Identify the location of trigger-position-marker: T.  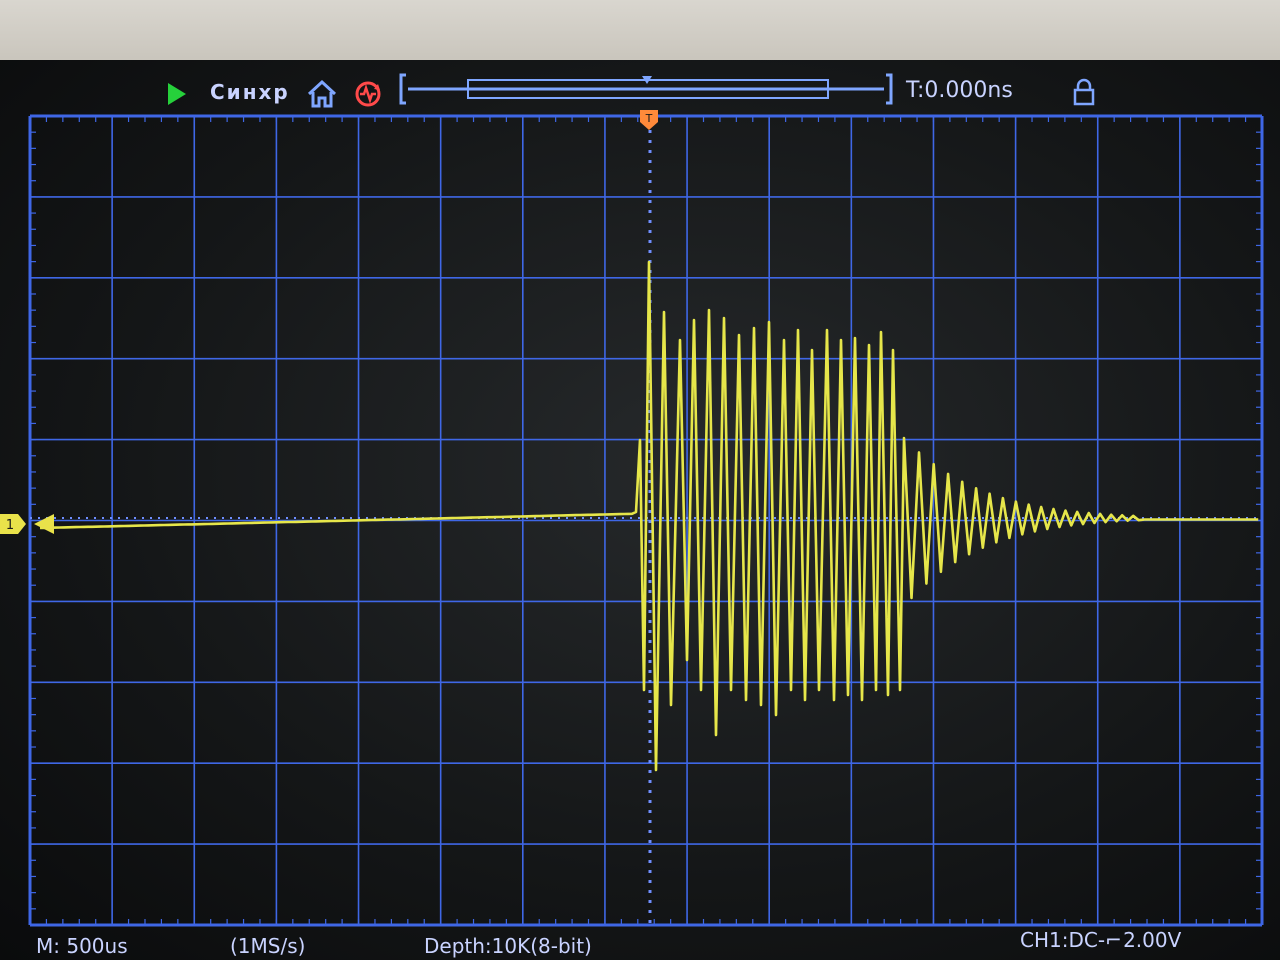
(649, 120).